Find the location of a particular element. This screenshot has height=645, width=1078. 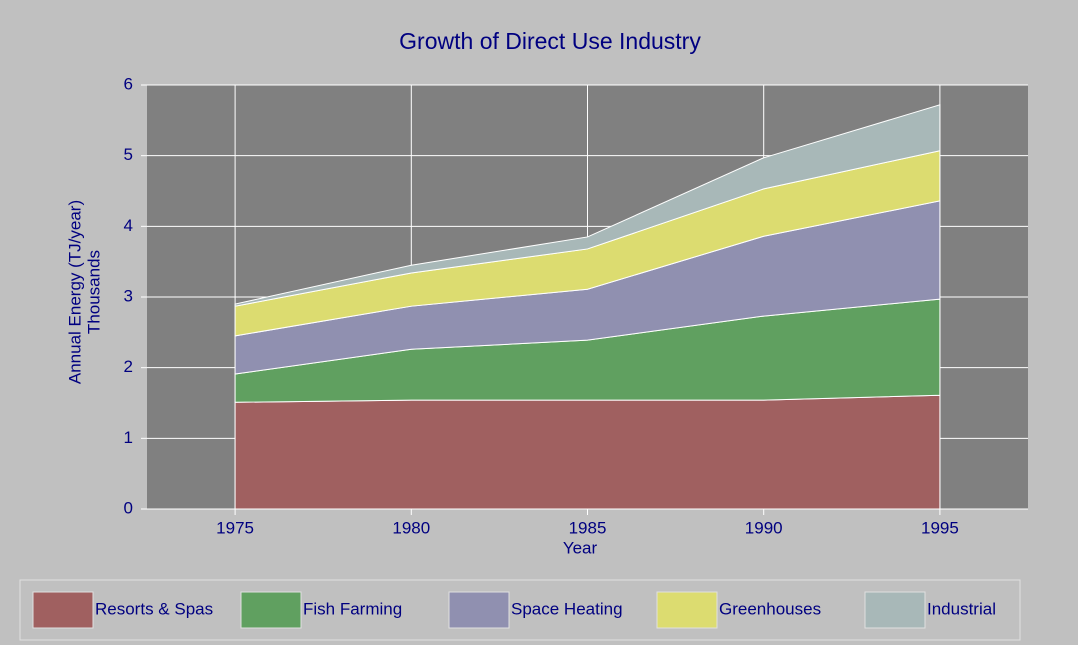

legend-label: Space Heating is located at coordinates (567, 608).